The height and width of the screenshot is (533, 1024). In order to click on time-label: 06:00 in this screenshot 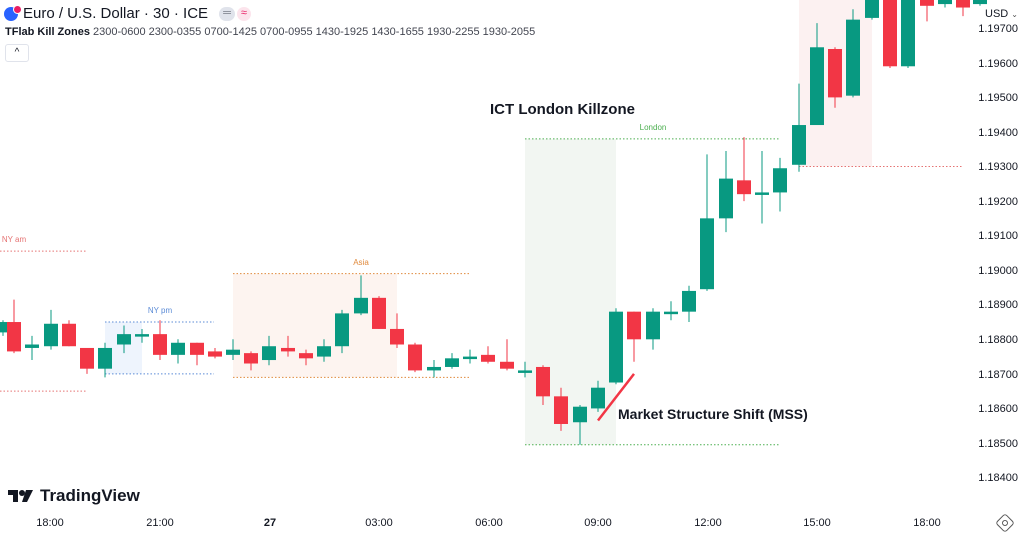, I will do `click(489, 523)`.